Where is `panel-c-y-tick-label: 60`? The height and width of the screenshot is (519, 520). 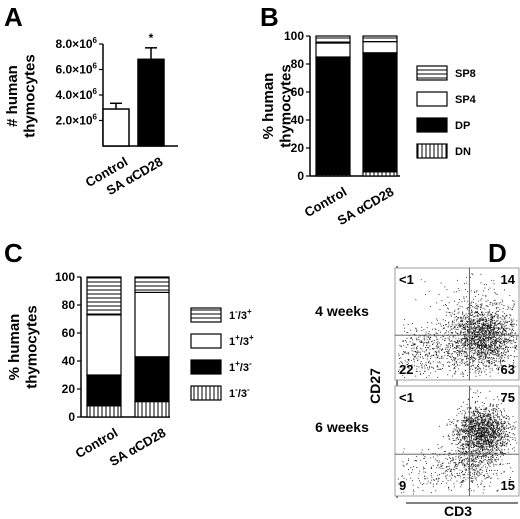
panel-c-y-tick-label: 60 is located at coordinates (69, 333).